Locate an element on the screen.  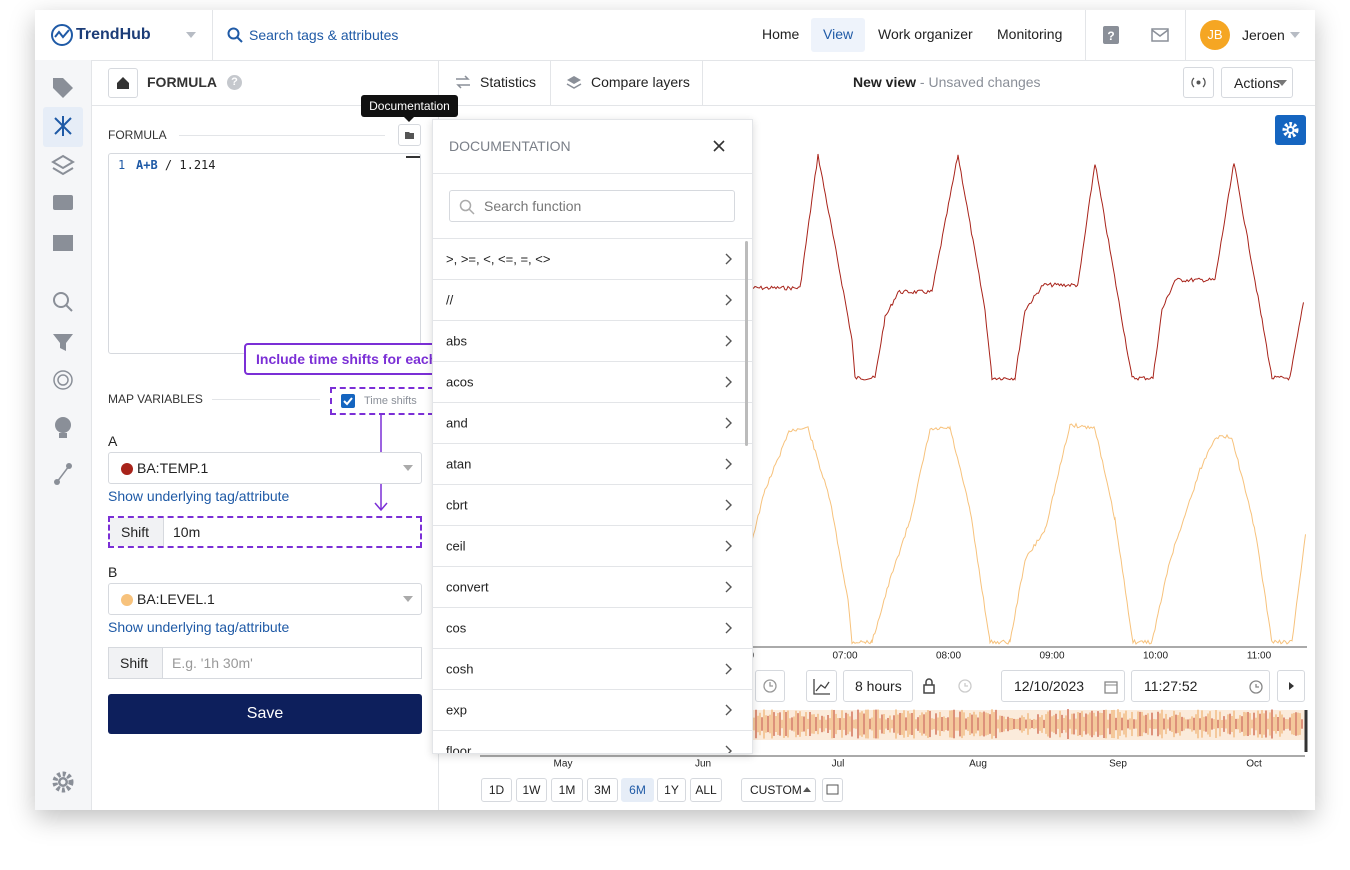
home-button is located at coordinates (123, 83).